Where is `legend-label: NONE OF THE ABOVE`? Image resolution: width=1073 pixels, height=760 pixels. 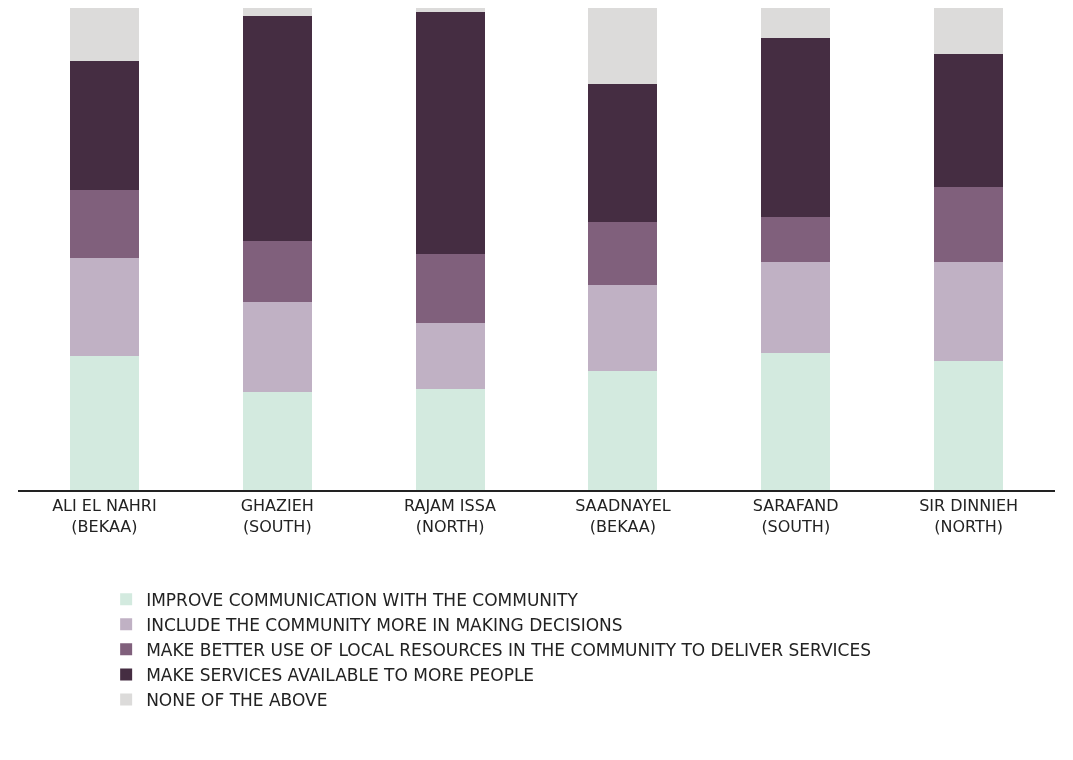
legend-label: NONE OF THE ABOVE is located at coordinates (237, 700).